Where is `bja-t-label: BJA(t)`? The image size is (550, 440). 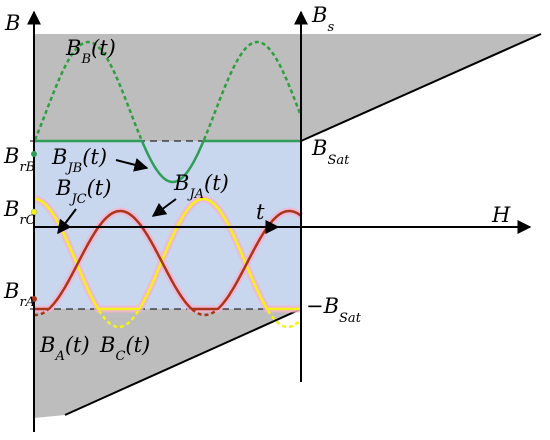
bja-t-label: BJA(t) is located at coordinates (201, 186).